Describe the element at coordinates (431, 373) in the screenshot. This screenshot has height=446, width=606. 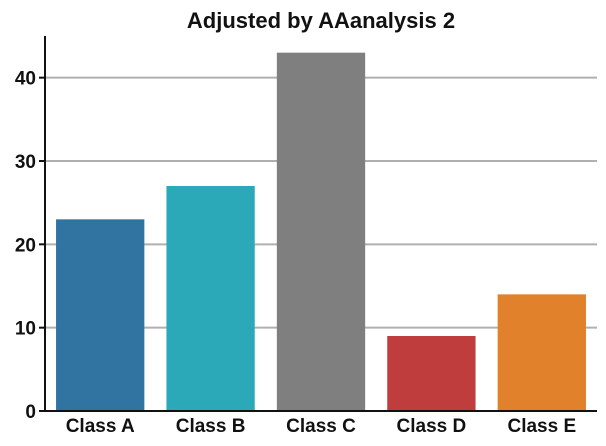
I see `bar-class-d` at that location.